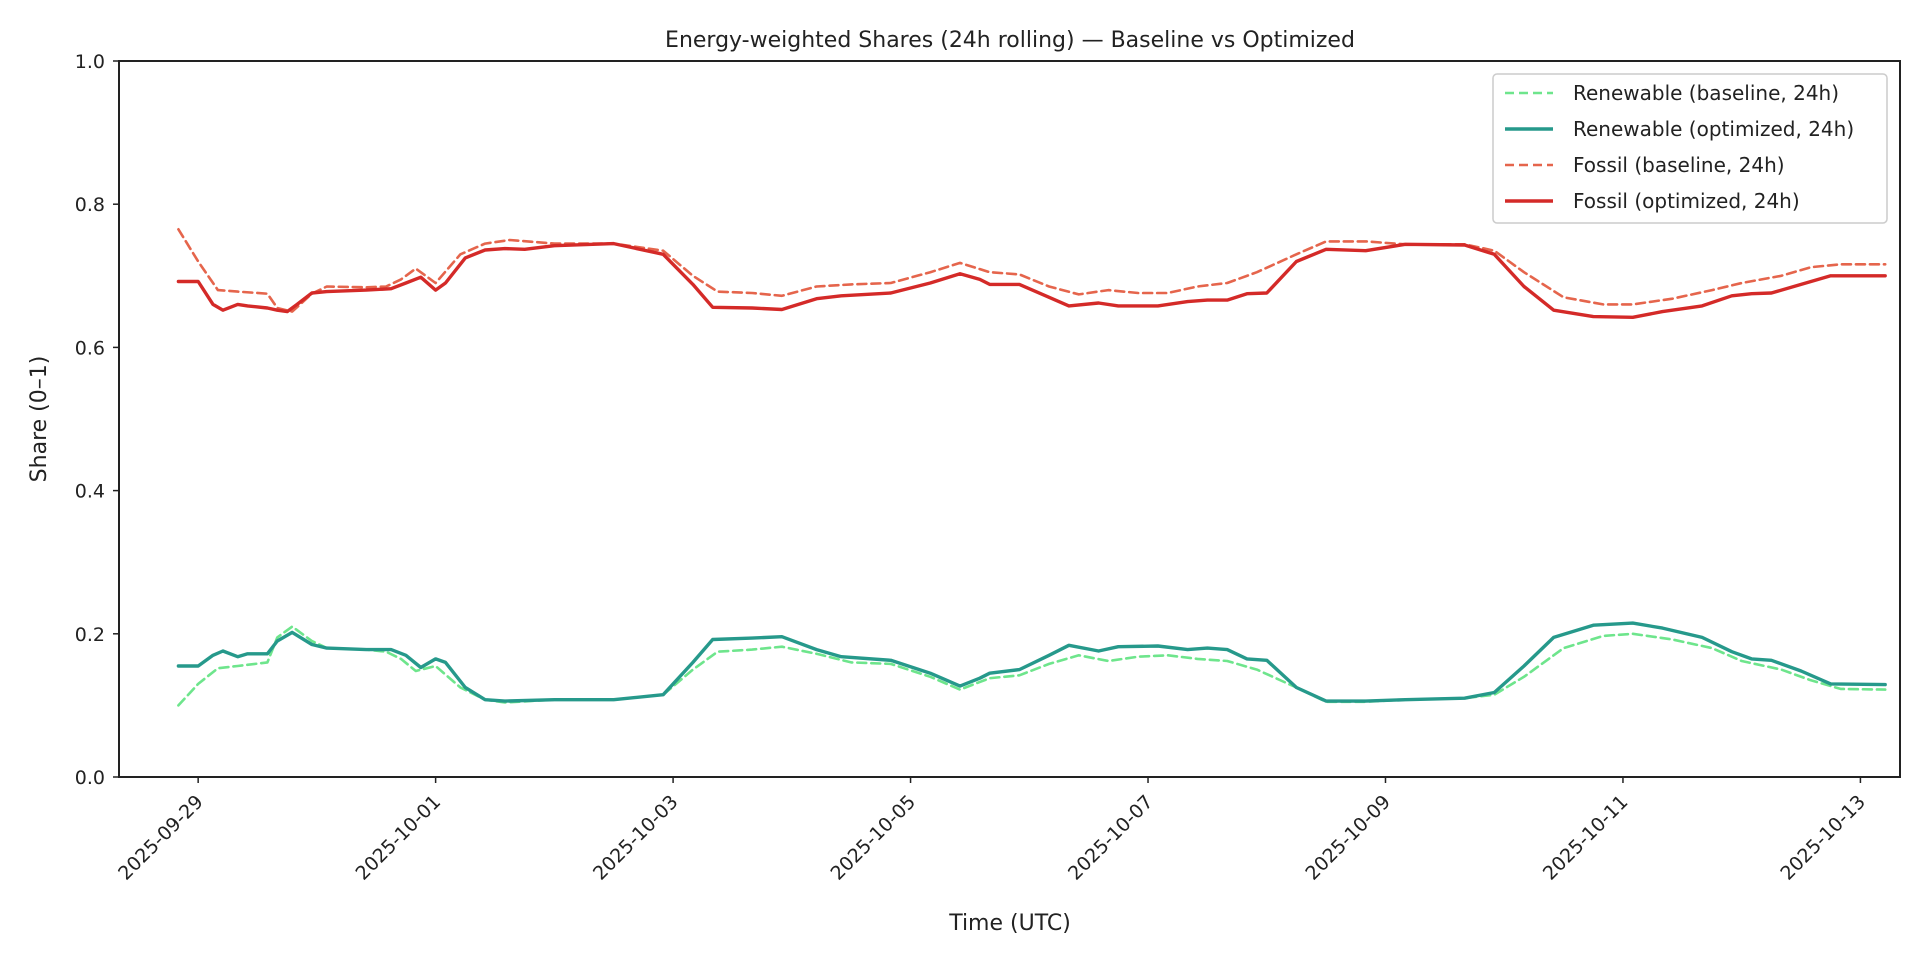  Describe the element at coordinates (1686, 201) in the screenshot. I see `legend-label: Fossil (optimized, 24h)` at that location.